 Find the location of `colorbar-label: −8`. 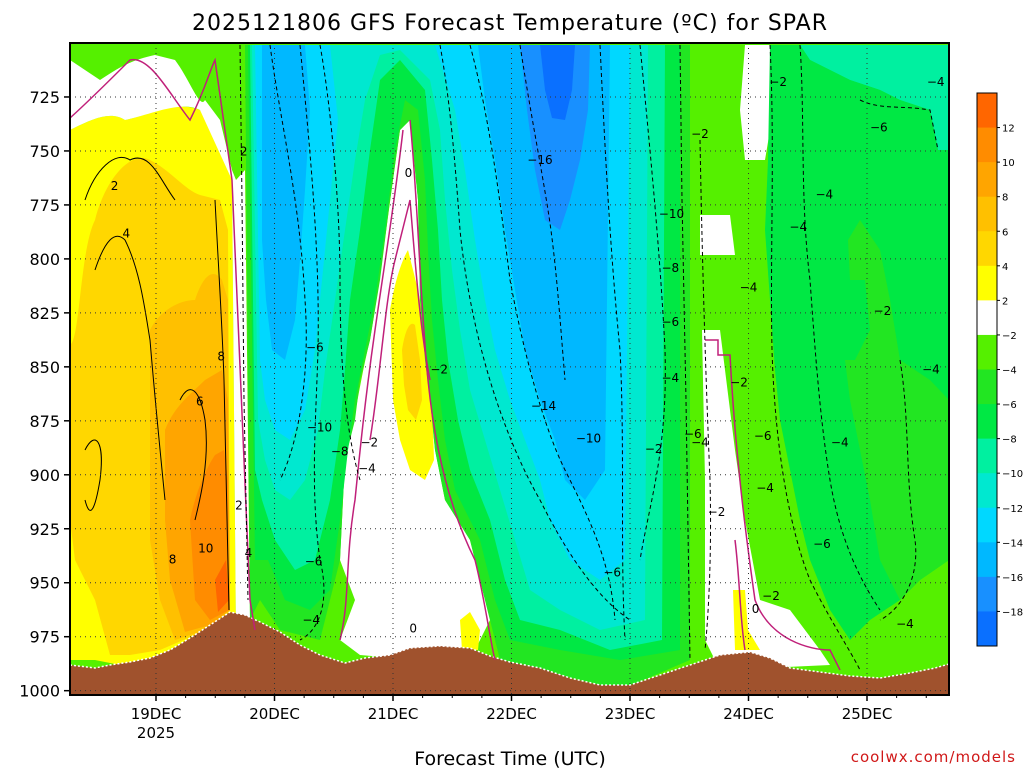

colorbar-label: −8 is located at coordinates (1009, 440).